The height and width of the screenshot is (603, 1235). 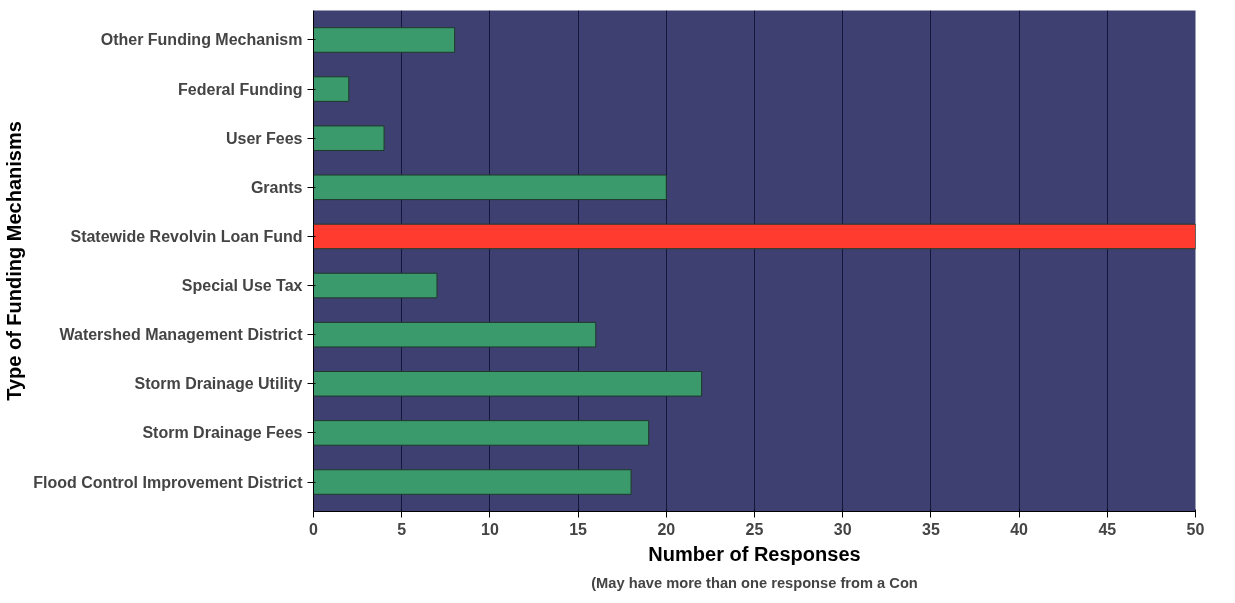 What do you see at coordinates (14, 261) in the screenshot?
I see `y-axis-title: Type of Funding Mechanisms` at bounding box center [14, 261].